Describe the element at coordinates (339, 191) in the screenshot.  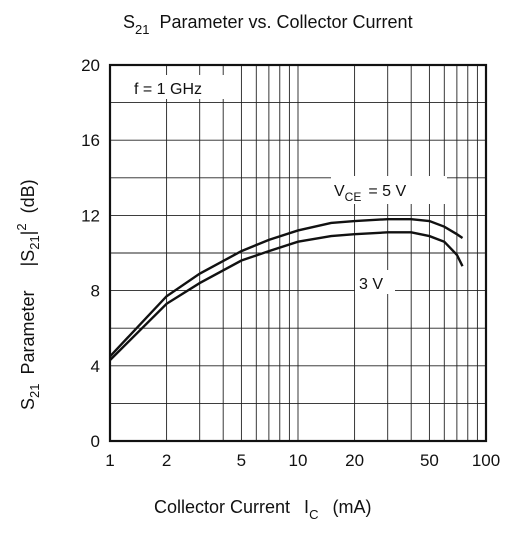
I see `vce-v: V` at that location.